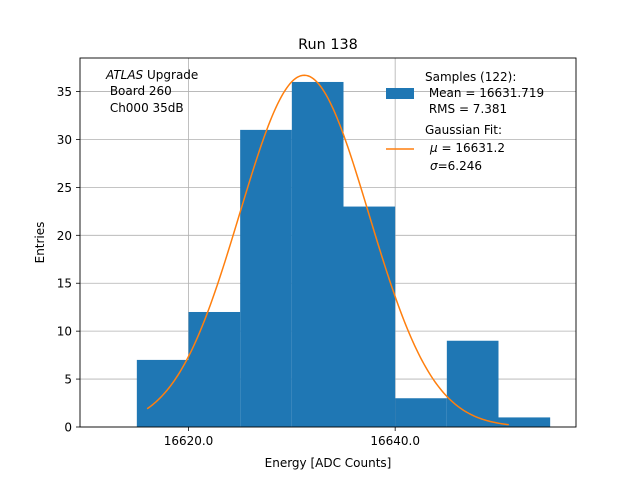  What do you see at coordinates (460, 166) in the screenshot?
I see `legend-sigma-value: =6.246` at bounding box center [460, 166].